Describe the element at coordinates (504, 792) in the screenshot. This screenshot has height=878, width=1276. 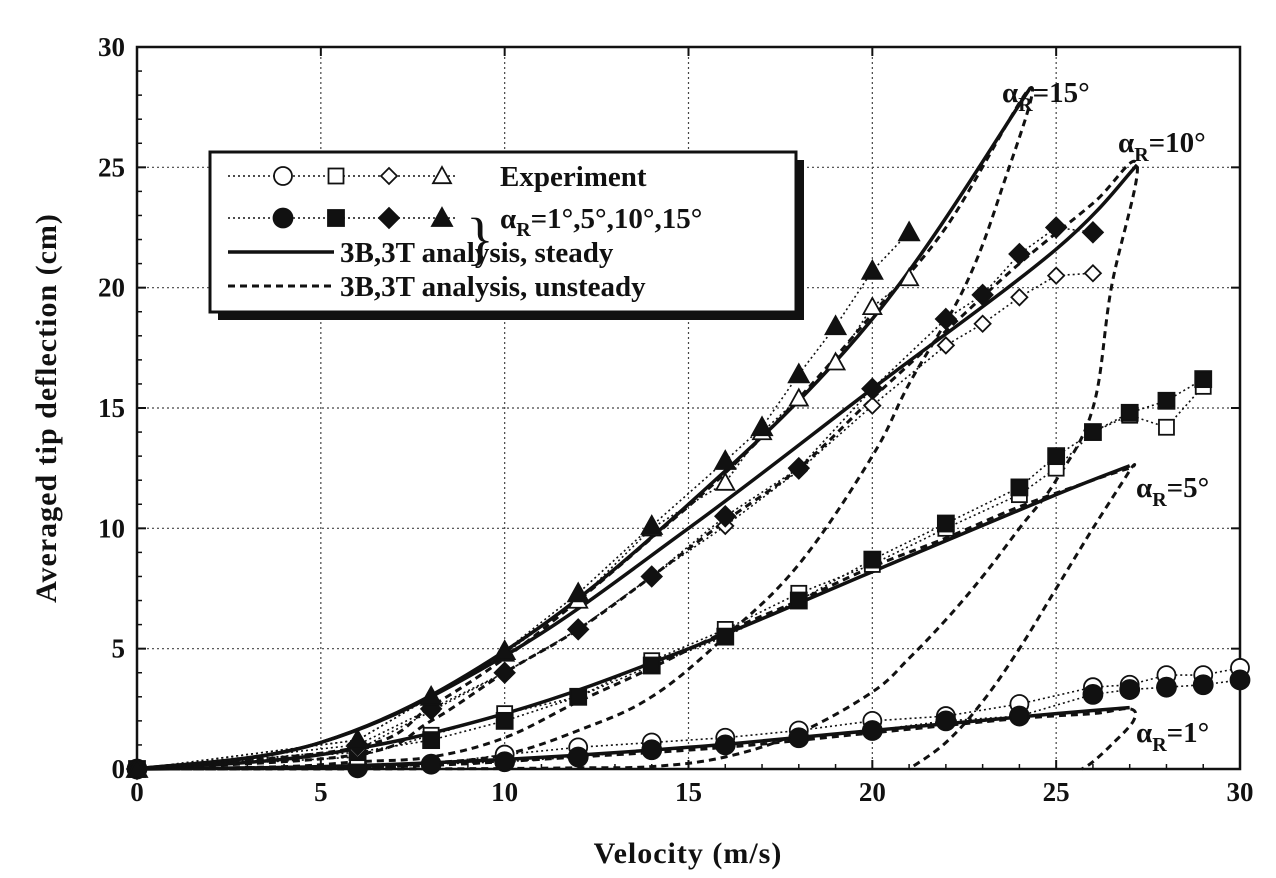
I see `x-tick-label: 10` at that location.